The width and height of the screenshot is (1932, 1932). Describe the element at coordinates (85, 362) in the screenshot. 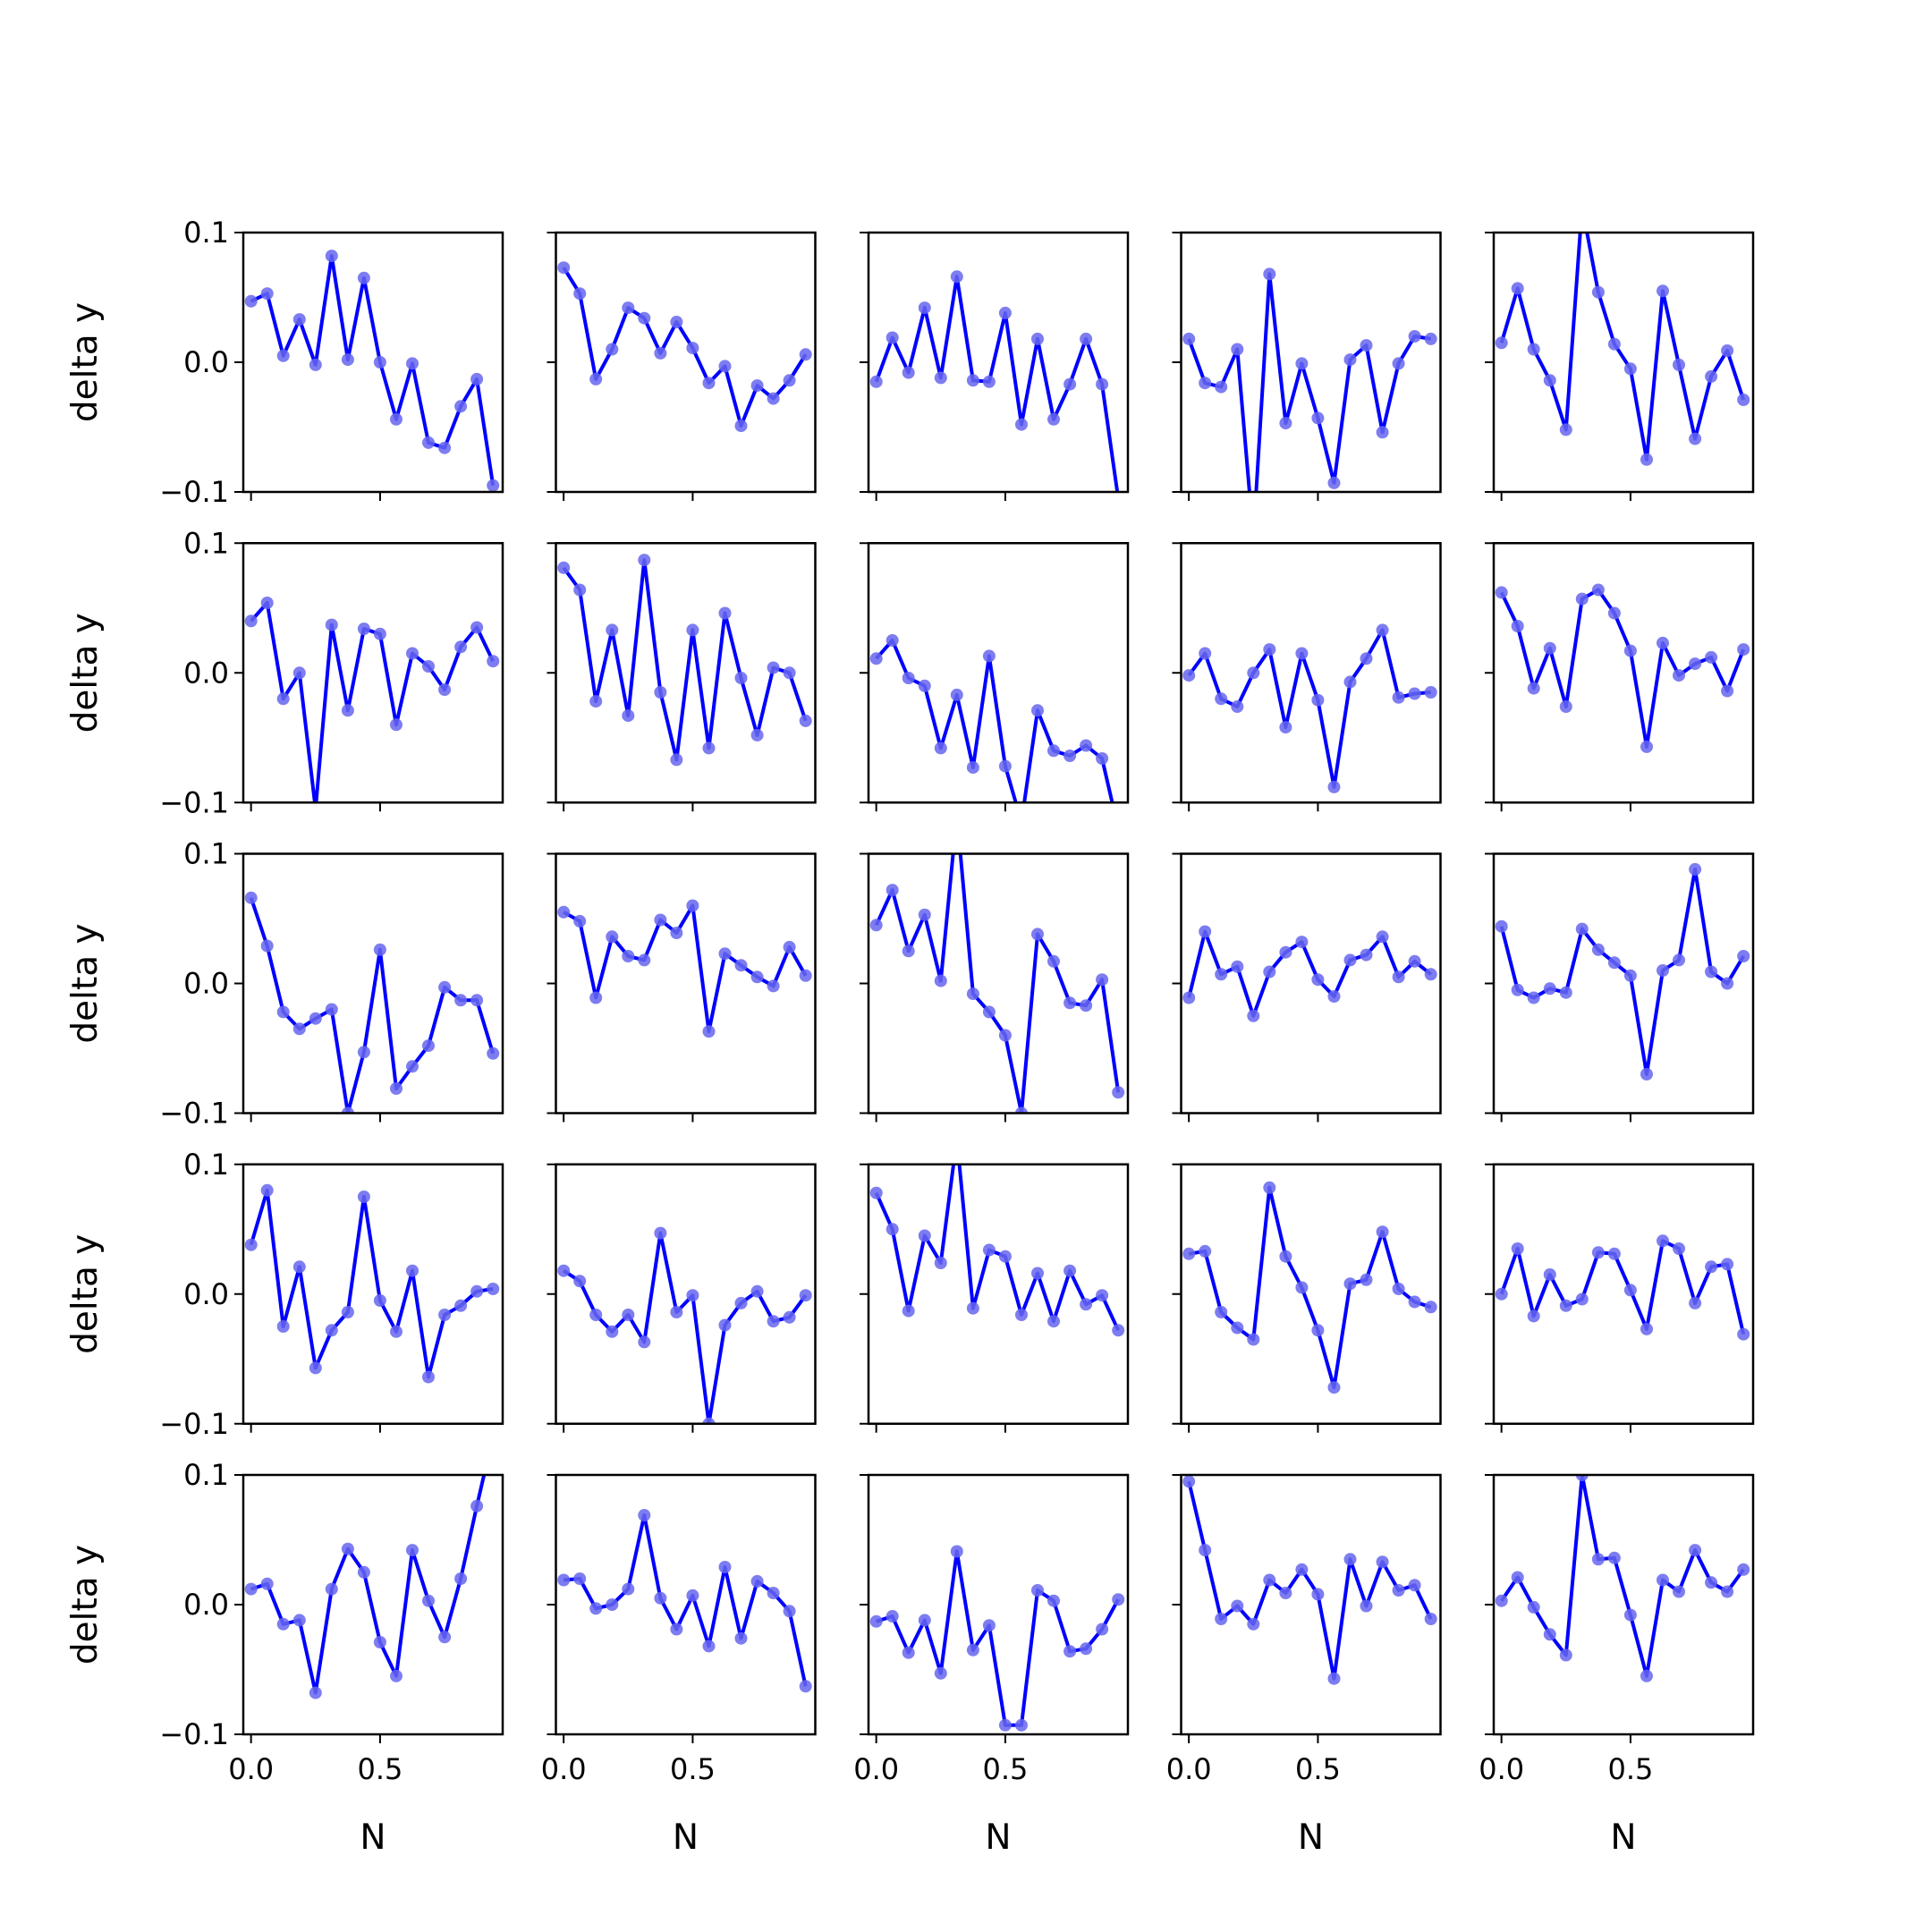

I see `y-axis-label: delta y` at that location.